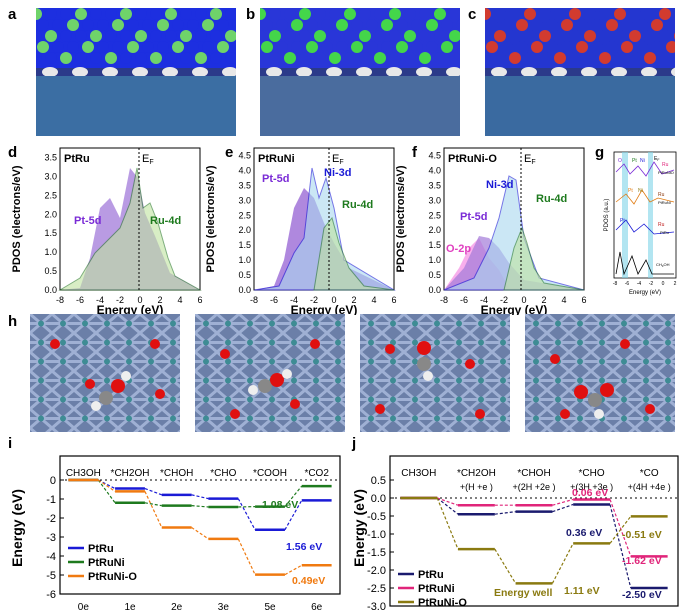  I want to click on pdos-f-ru-fill, so click(544, 258).